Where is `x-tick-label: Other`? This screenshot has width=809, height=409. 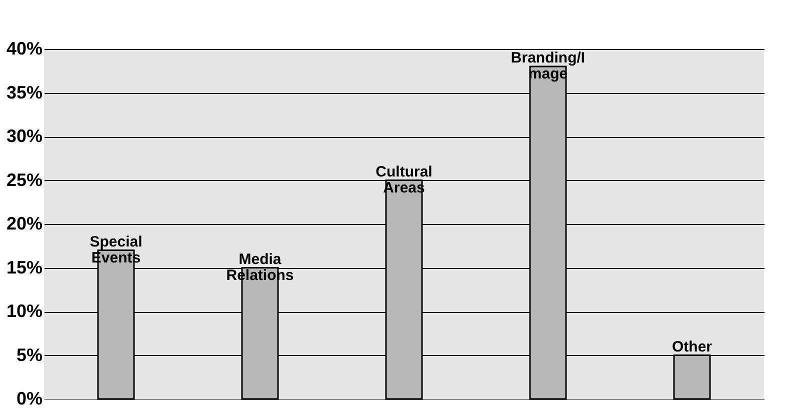 x-tick-label: Other is located at coordinates (692, 347).